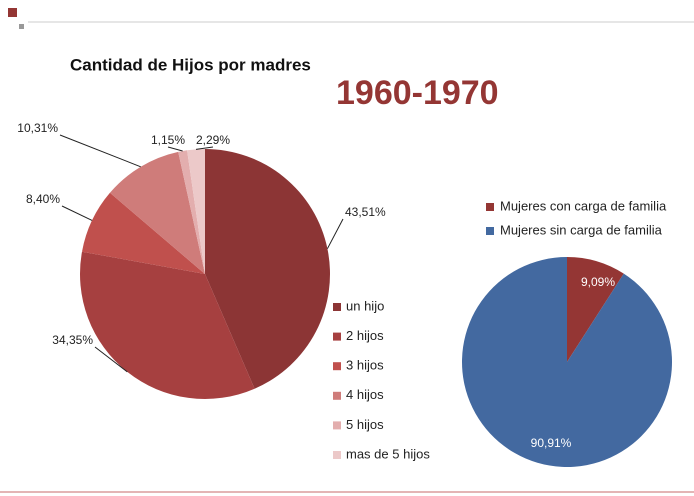 This screenshot has height=496, width=694. I want to click on data-label: 2,29%, so click(213, 140).